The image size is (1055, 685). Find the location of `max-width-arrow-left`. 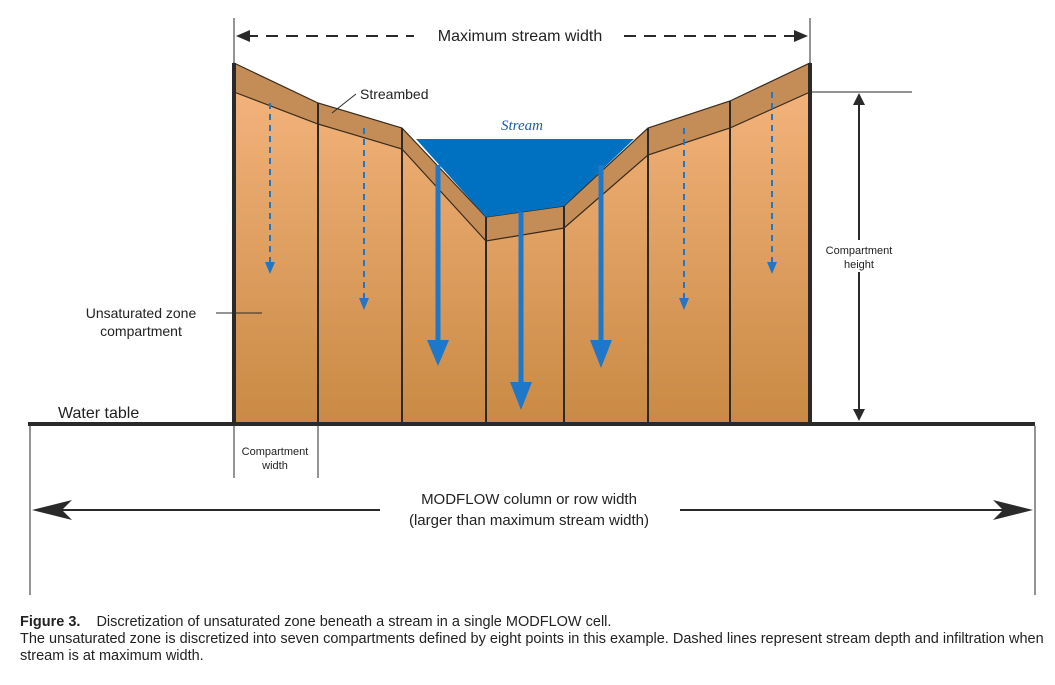

max-width-arrow-left is located at coordinates (243, 36).